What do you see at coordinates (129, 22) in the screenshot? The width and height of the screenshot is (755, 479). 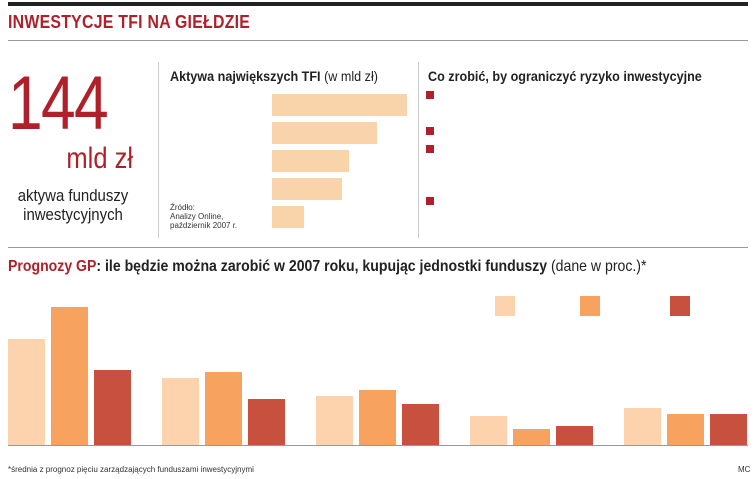 I see `page-title: INWESTYCJE TFI NA GIEŁDZIE` at bounding box center [129, 22].